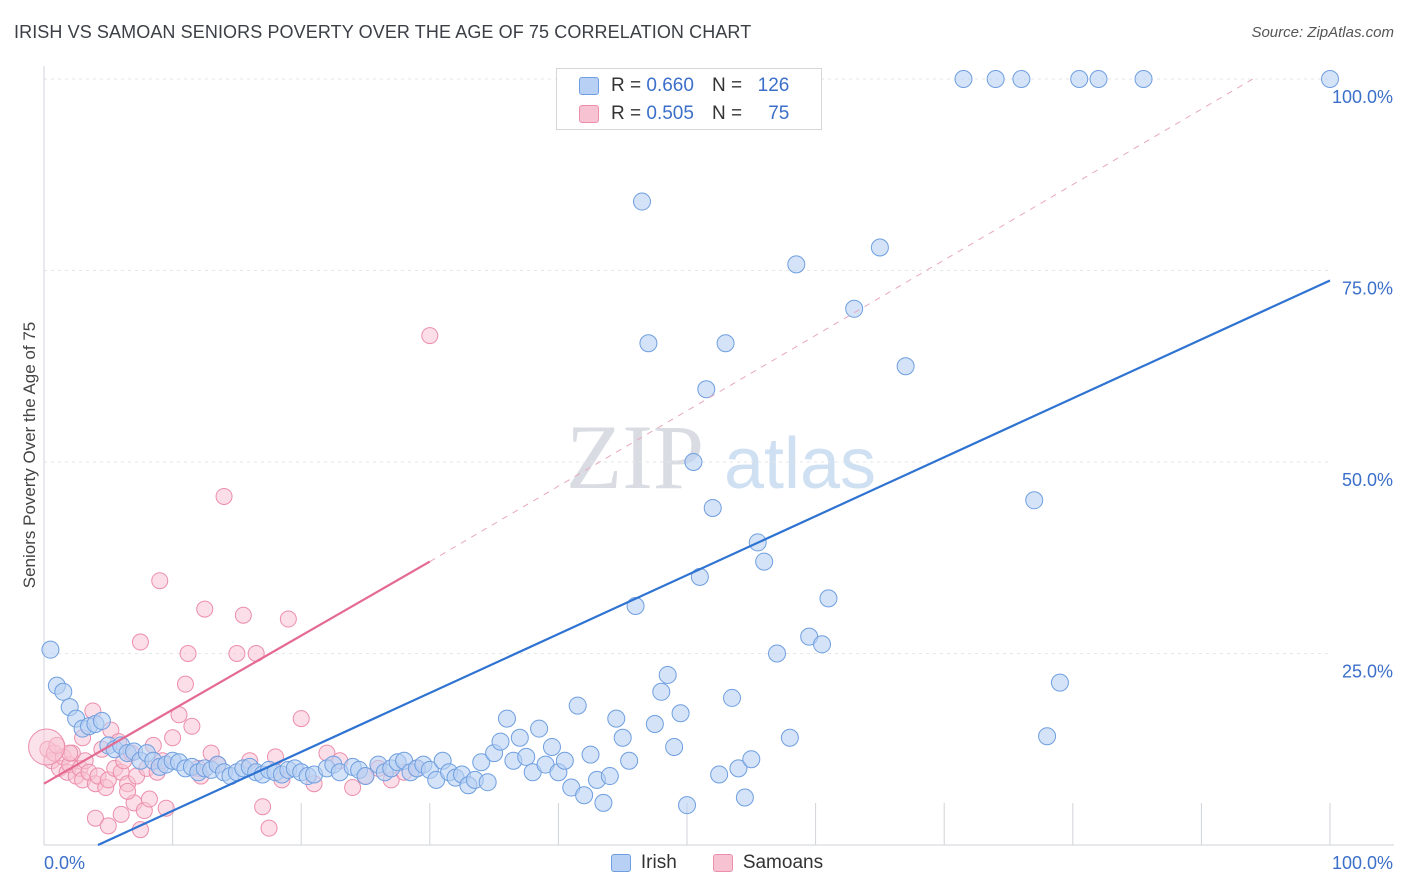  I want to click on legend-item-irish: Irish, so click(643, 863).